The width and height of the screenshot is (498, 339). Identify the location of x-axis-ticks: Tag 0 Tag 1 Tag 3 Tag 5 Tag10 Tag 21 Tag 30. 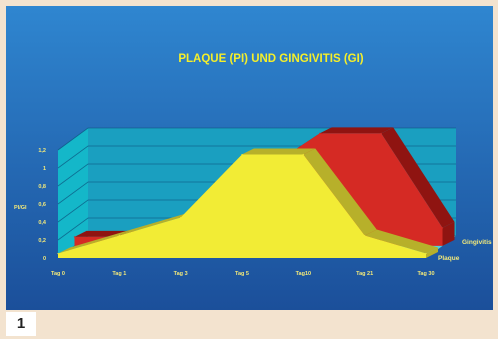
(242, 274).